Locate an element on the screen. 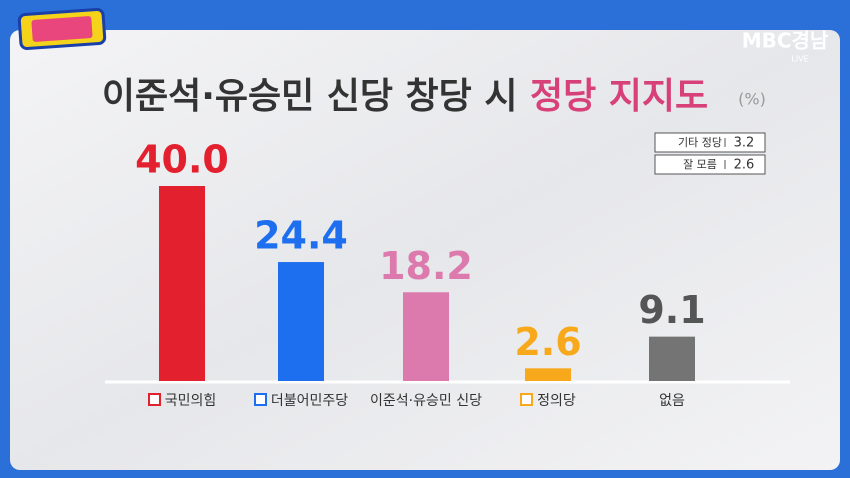 The height and width of the screenshot is (478, 850). value-label: 18.2 is located at coordinates (426, 266).